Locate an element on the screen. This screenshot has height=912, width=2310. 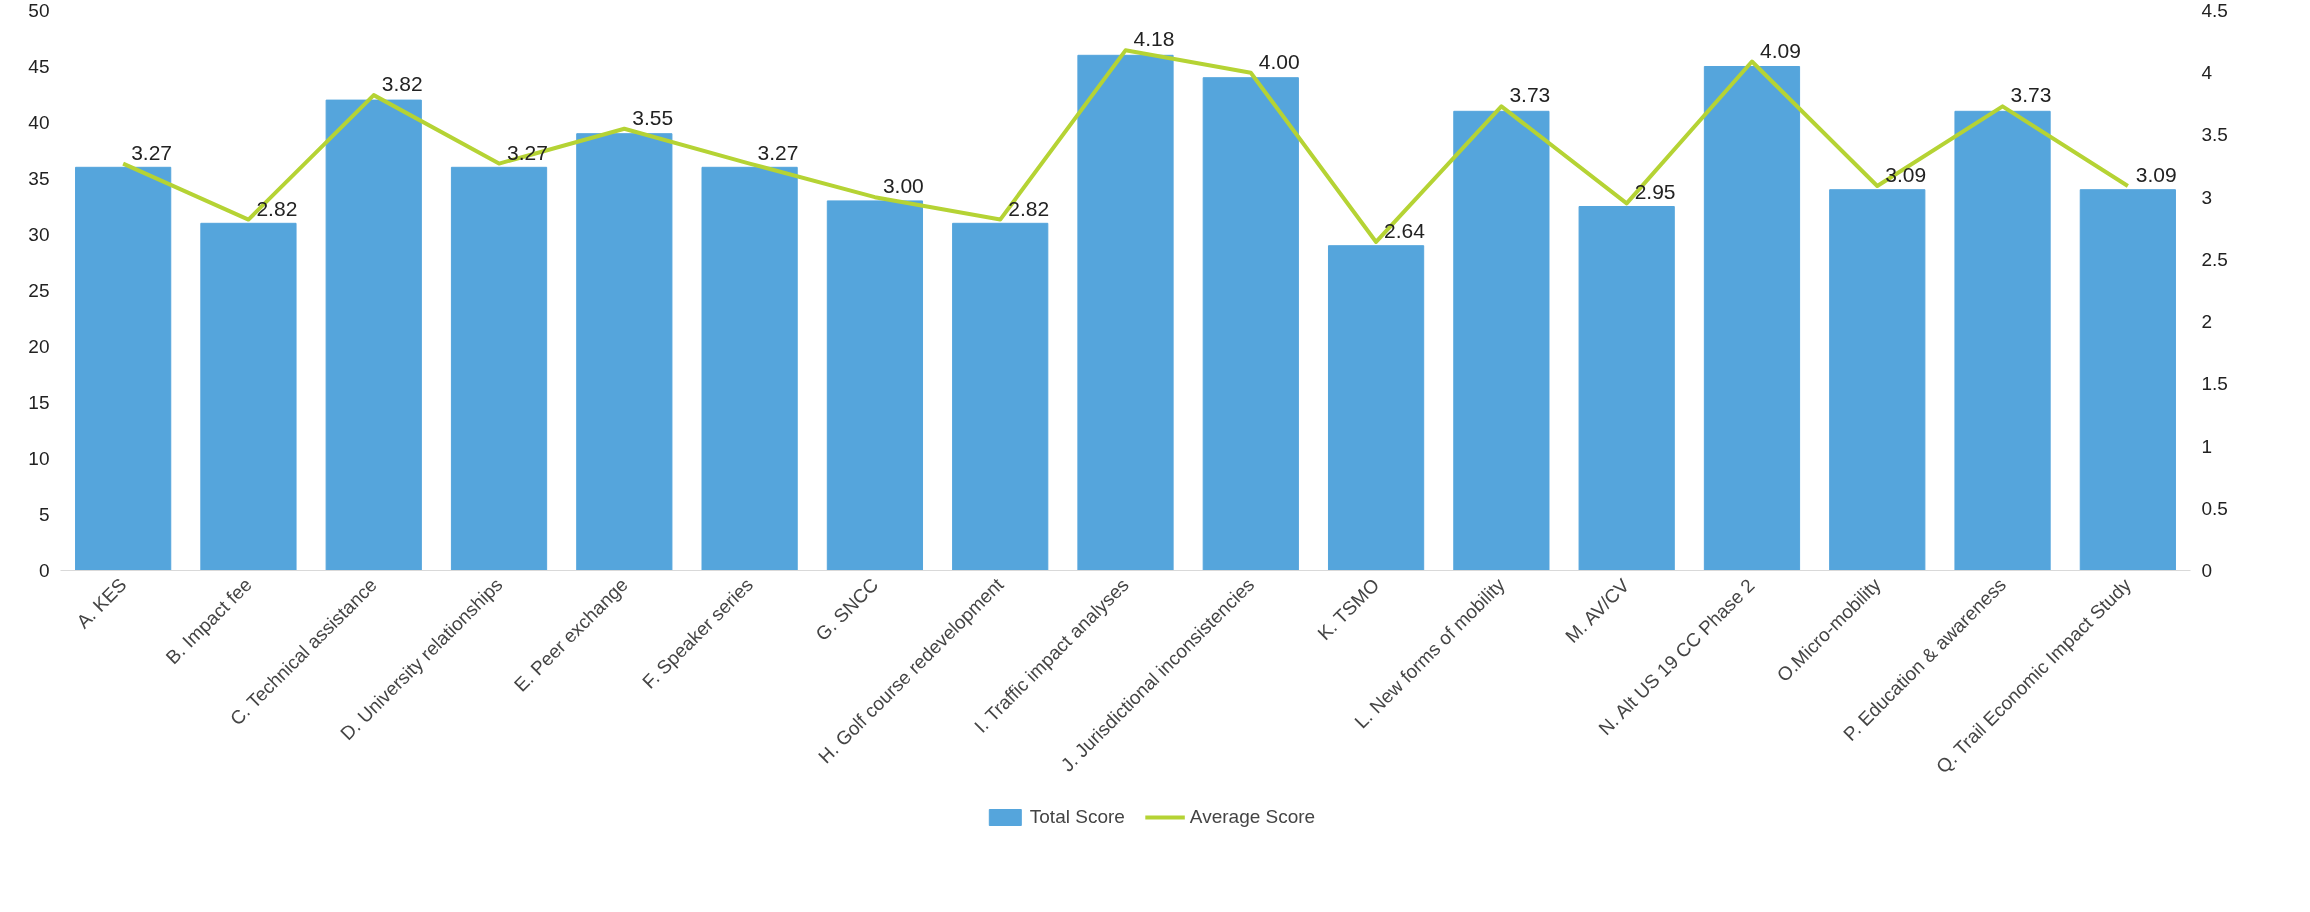
y-tick-label: 30 is located at coordinates (39, 234).